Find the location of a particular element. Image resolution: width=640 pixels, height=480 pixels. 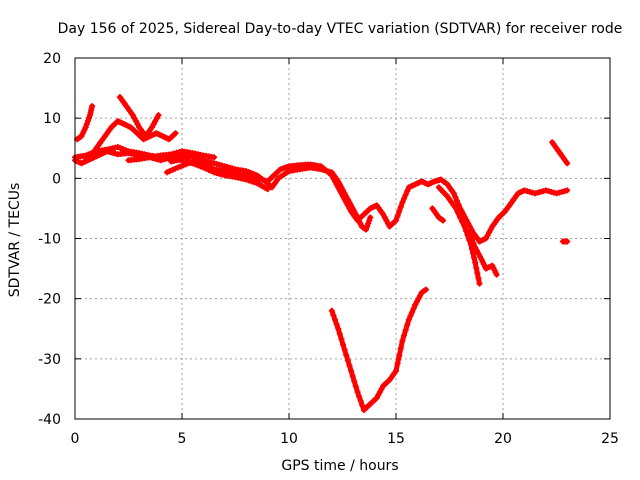

series-track-k is located at coordinates (482, 253).